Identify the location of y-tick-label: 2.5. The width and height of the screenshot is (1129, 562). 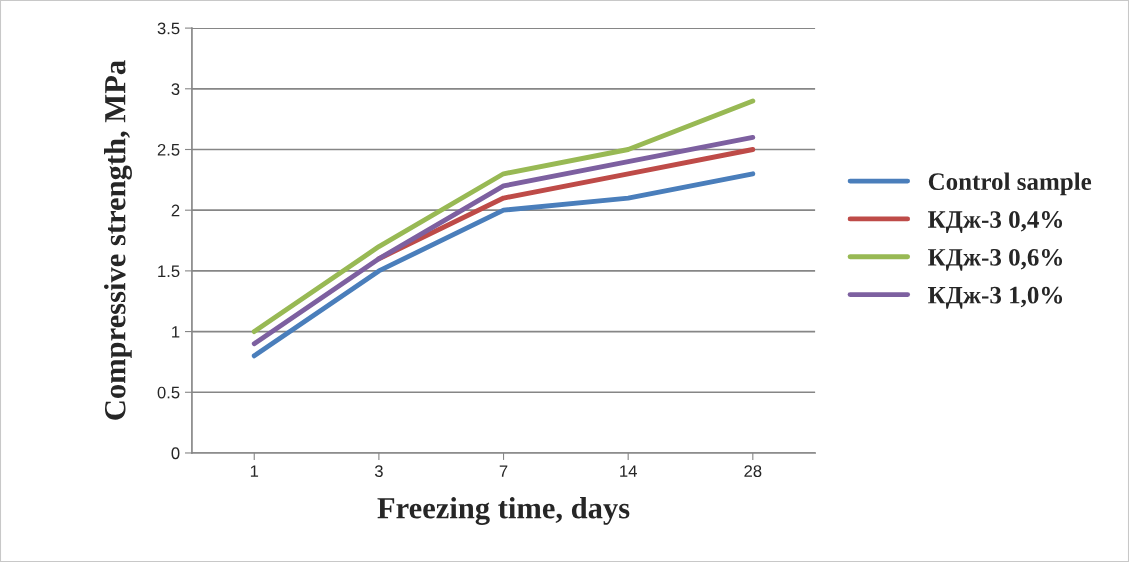
(168, 149).